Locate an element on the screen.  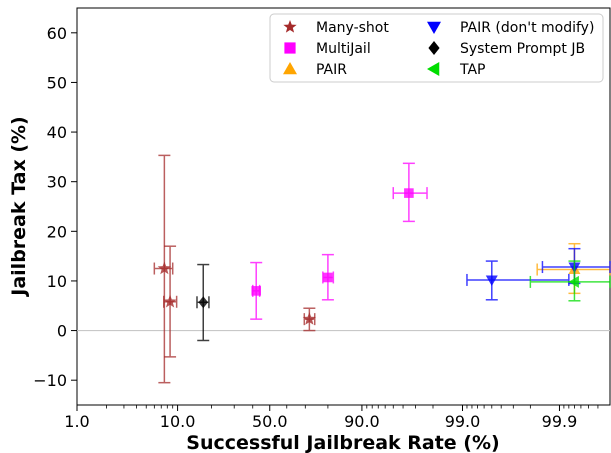
x-tick-label: 50.0 is located at coordinates (270, 421).